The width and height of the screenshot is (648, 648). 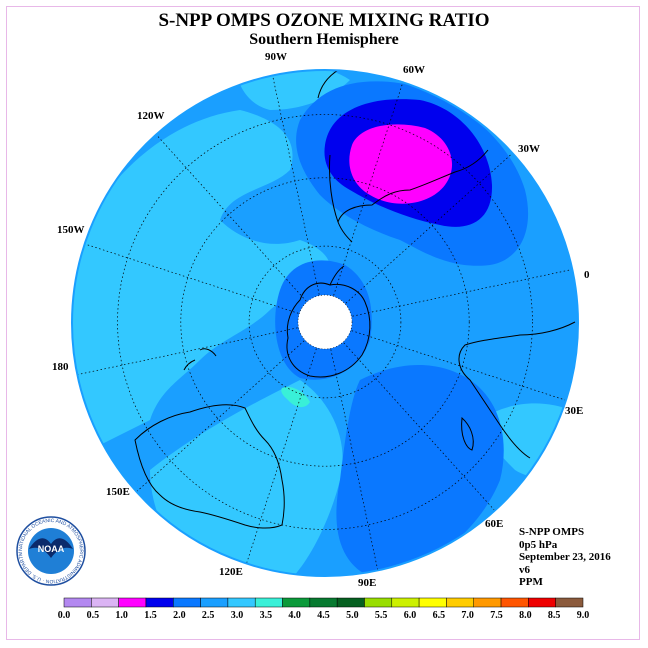 I want to click on lon-label-60w: 60W, so click(x=414, y=70).